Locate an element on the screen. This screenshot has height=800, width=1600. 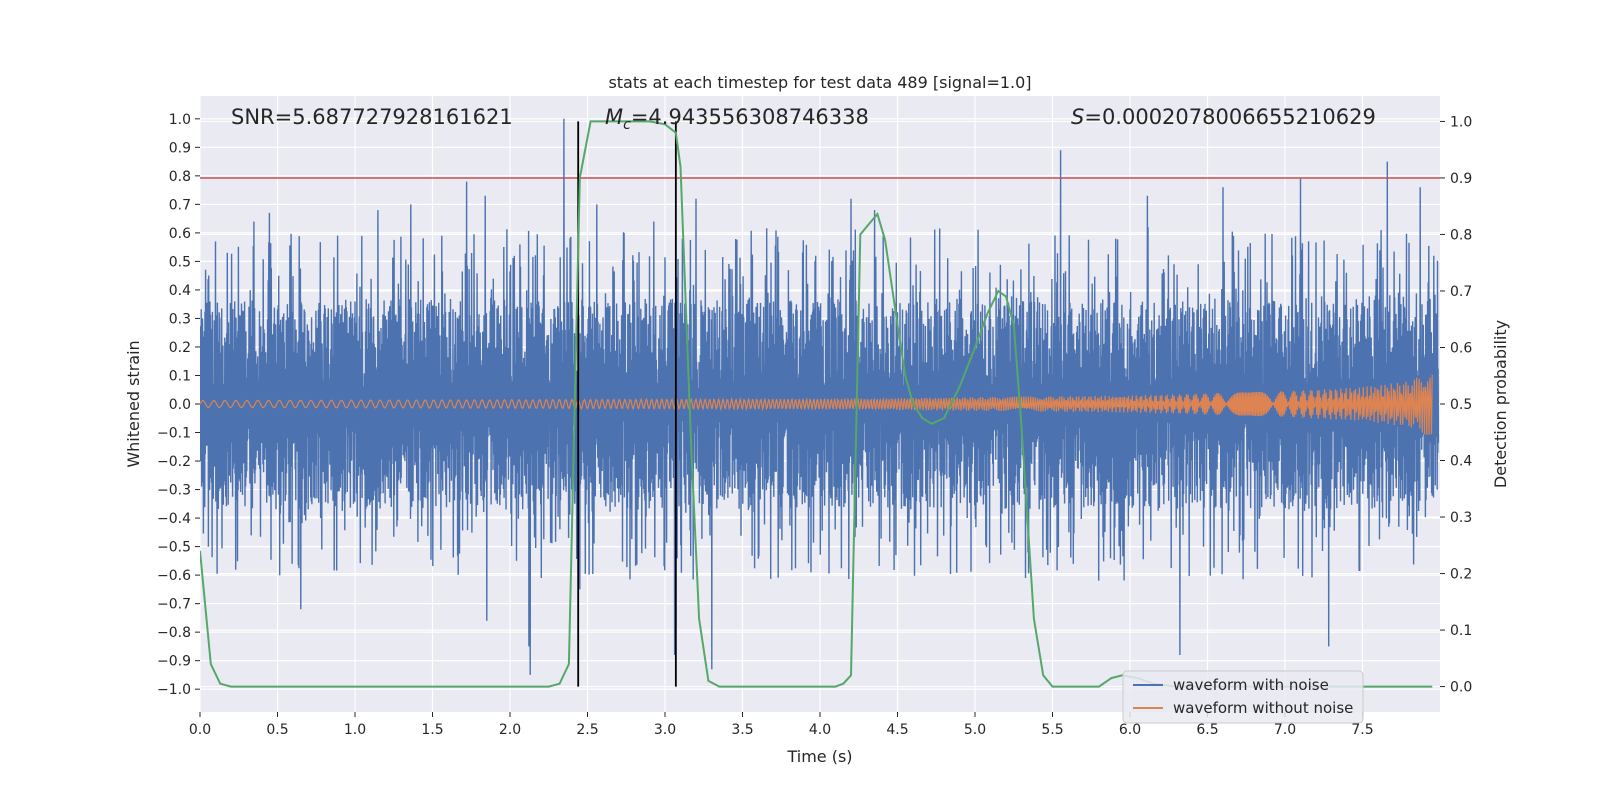
x-tick-label: 1.5 is located at coordinates (432, 730).